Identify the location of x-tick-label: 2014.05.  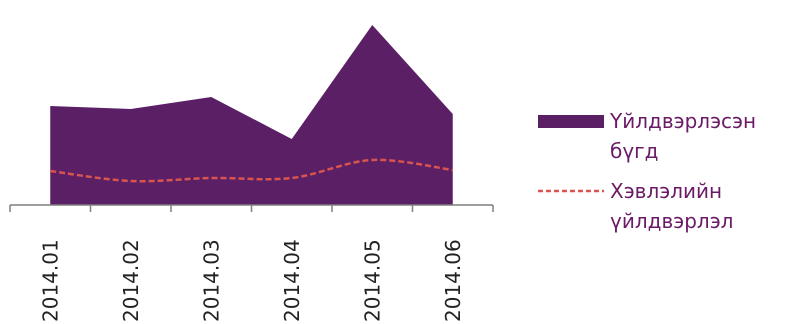
(372, 280).